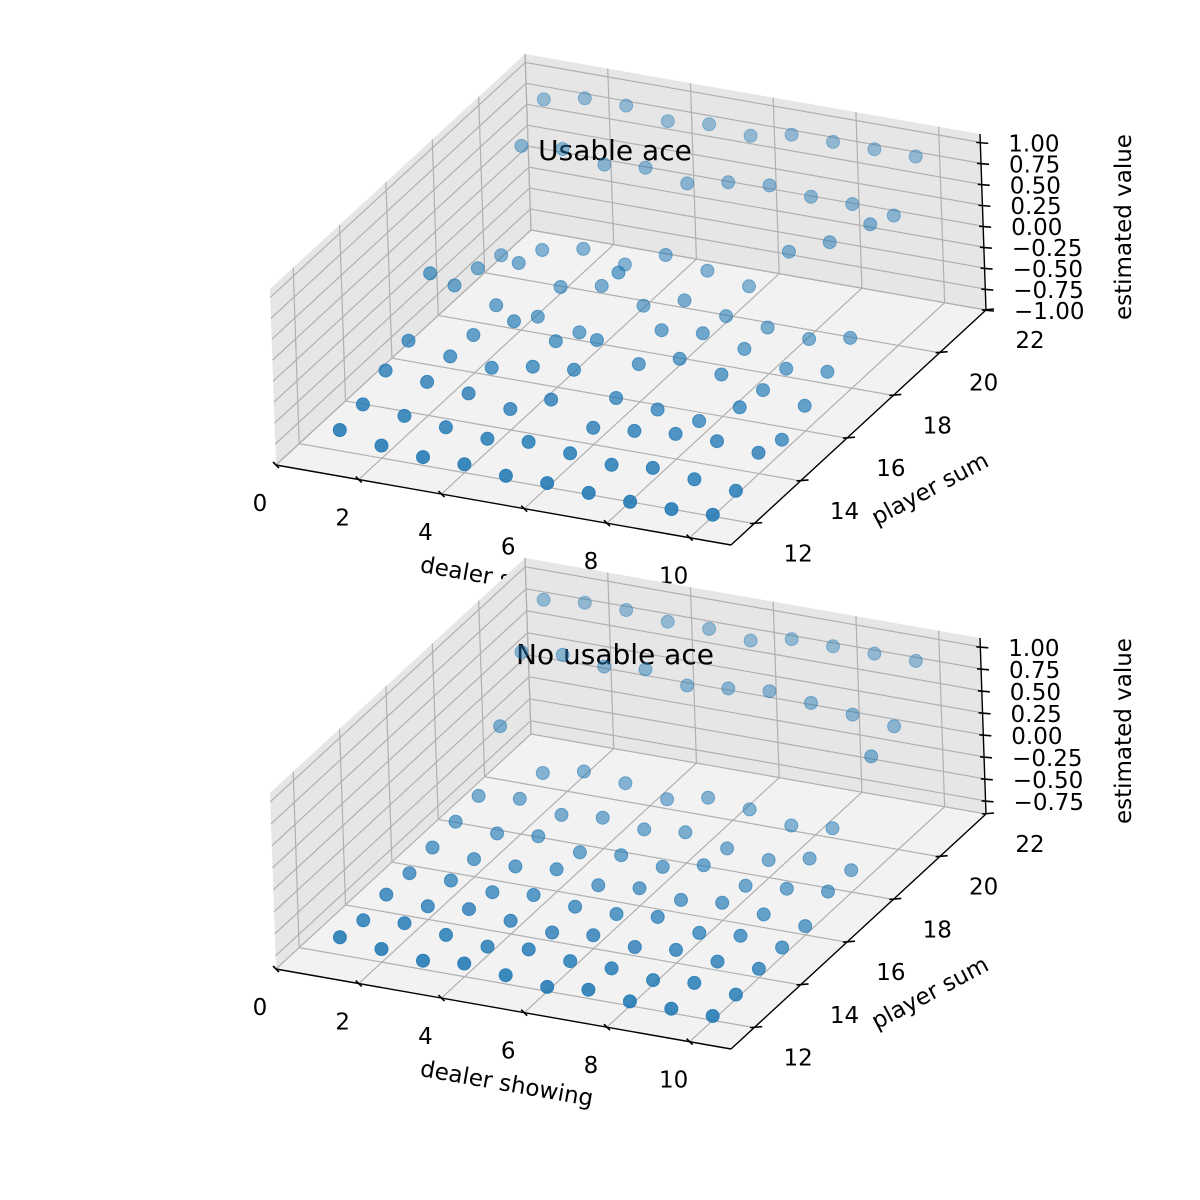 This screenshot has width=1200, height=1200. I want to click on z-tick-mark, so click(985, 226).